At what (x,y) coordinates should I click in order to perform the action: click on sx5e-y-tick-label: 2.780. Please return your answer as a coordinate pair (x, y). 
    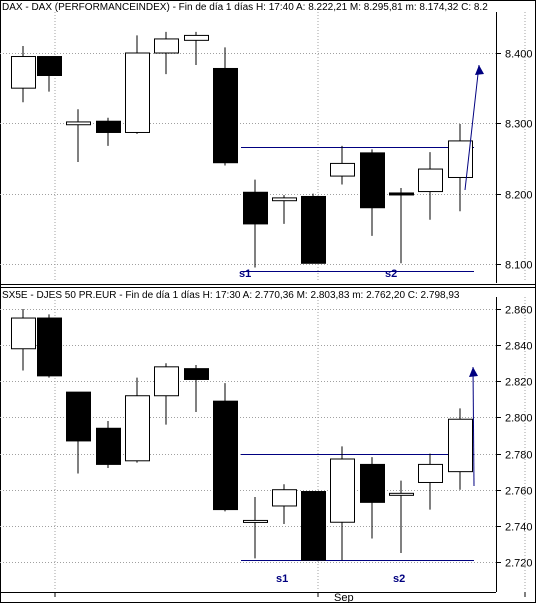
    Looking at the image, I should click on (519, 456).